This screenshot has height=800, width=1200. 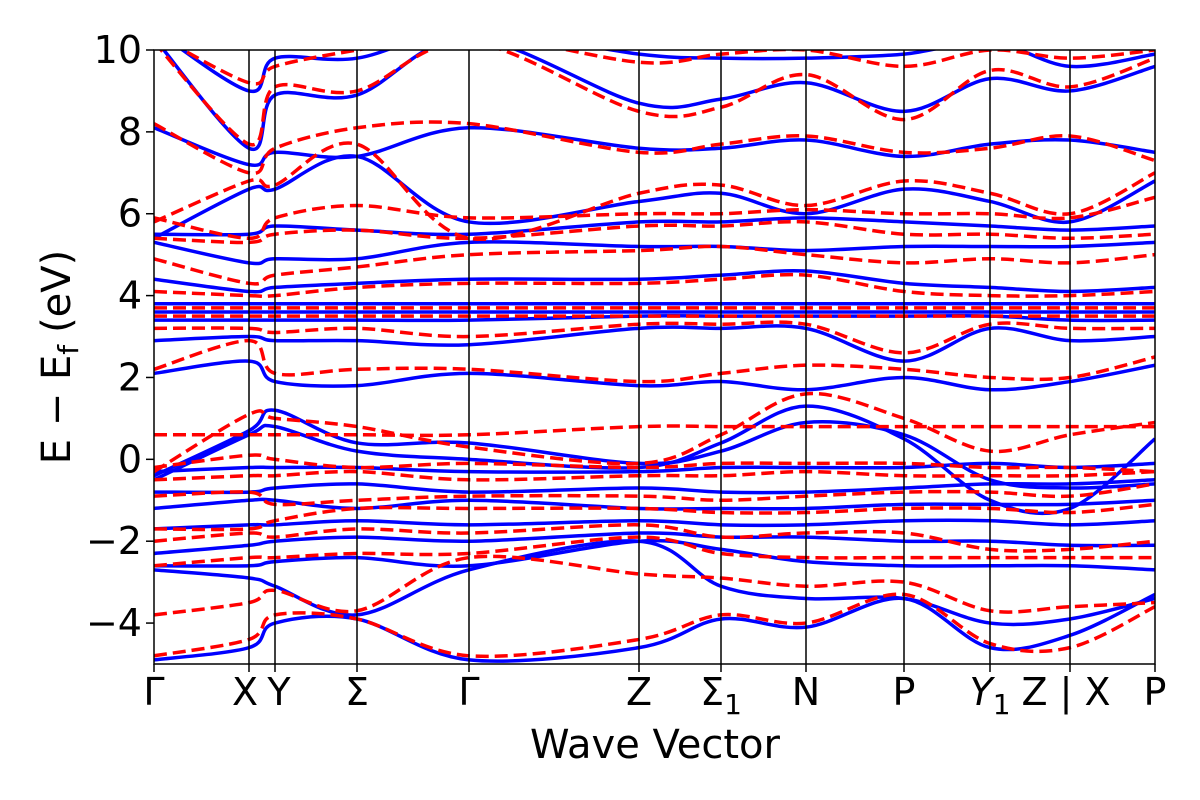 What do you see at coordinates (130, 214) in the screenshot?
I see `y-tick-label: 6` at bounding box center [130, 214].